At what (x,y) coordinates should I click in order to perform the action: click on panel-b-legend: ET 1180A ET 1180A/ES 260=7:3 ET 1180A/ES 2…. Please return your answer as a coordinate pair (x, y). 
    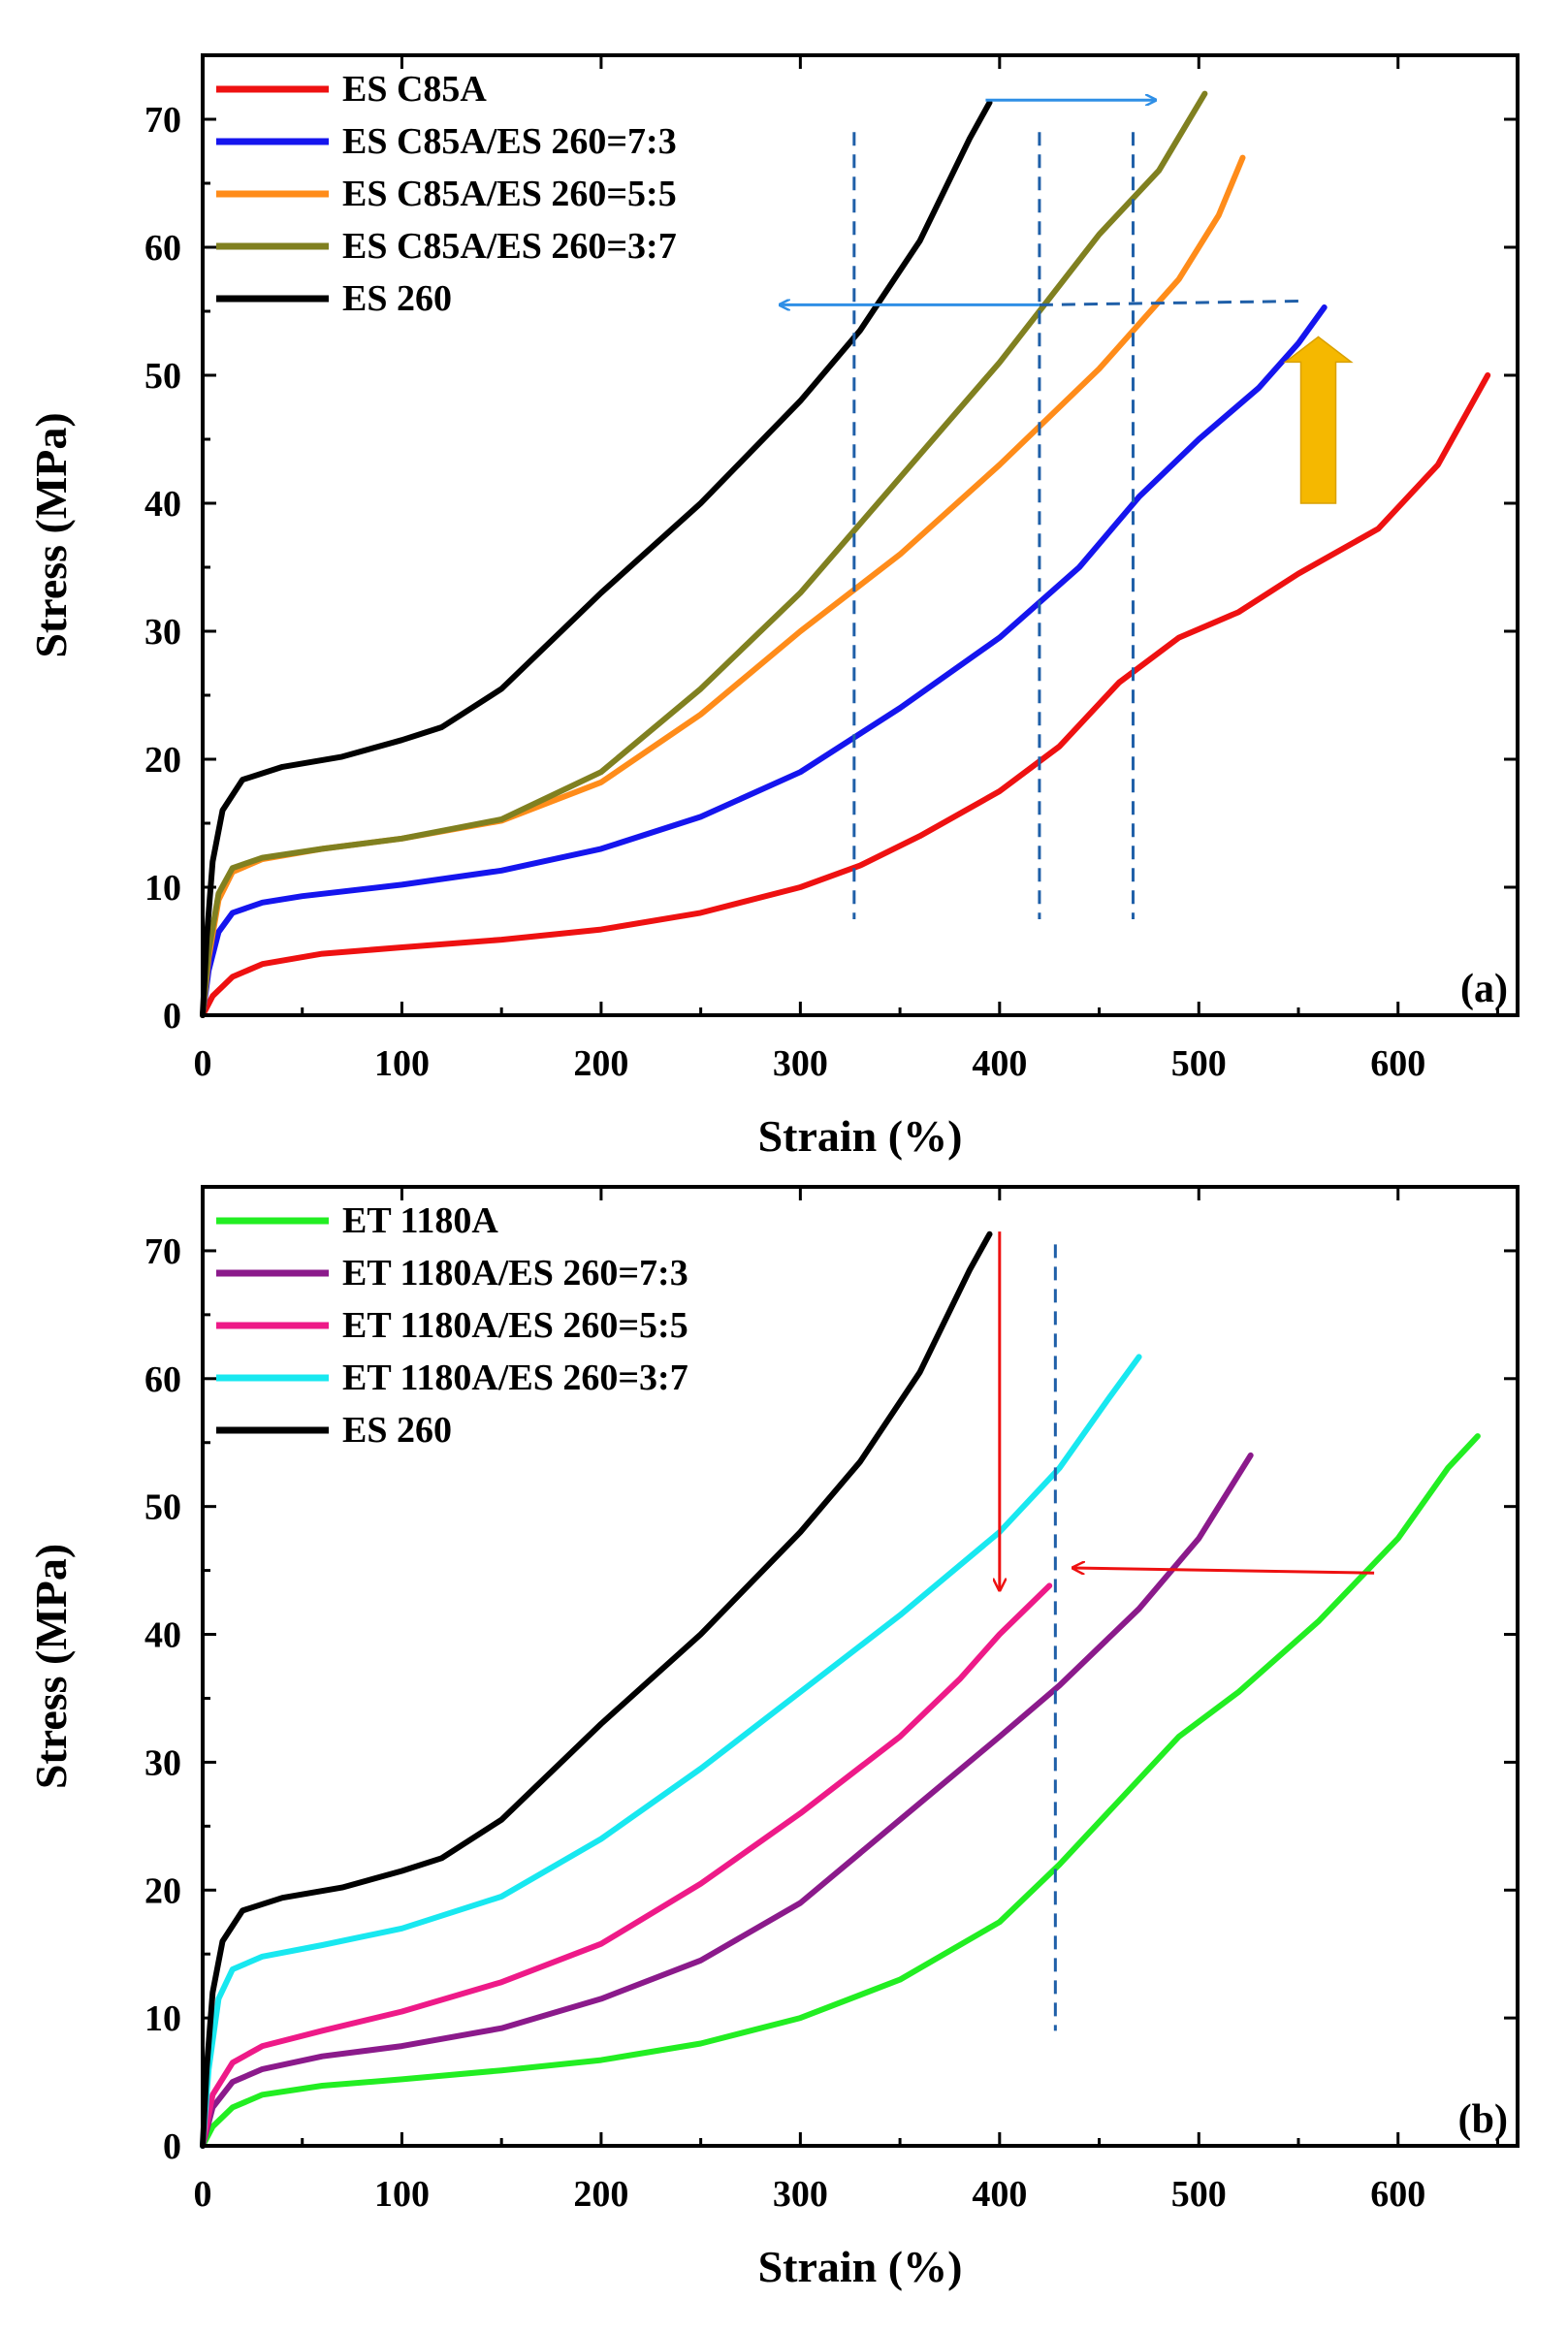
    Looking at the image, I should click on (452, 1326).